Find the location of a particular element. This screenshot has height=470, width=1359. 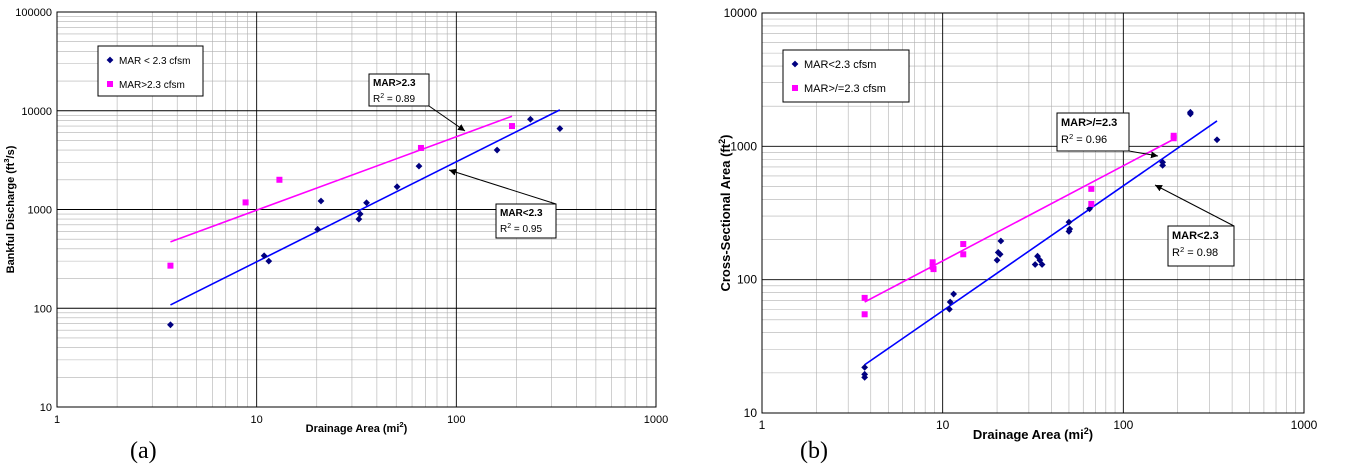

legend-label: MAR < 2.3 cfsm is located at coordinates (154, 61).